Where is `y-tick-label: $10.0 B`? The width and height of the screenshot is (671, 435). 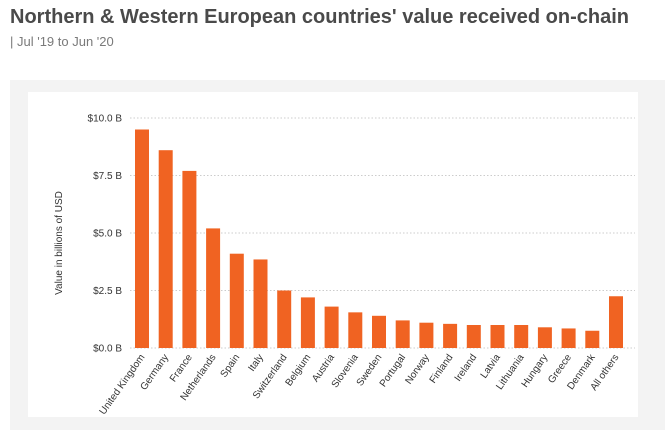 y-tick-label: $10.0 B is located at coordinates (105, 119).